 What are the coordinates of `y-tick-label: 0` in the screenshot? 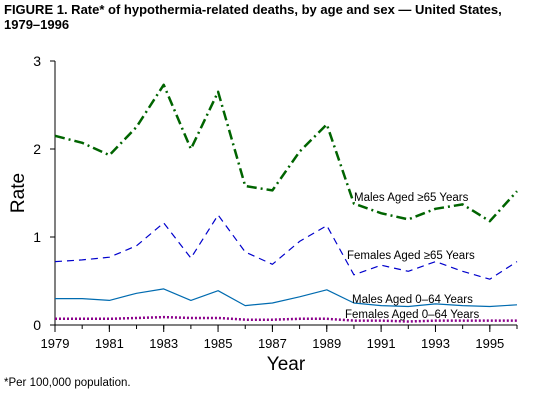 It's located at (37, 325).